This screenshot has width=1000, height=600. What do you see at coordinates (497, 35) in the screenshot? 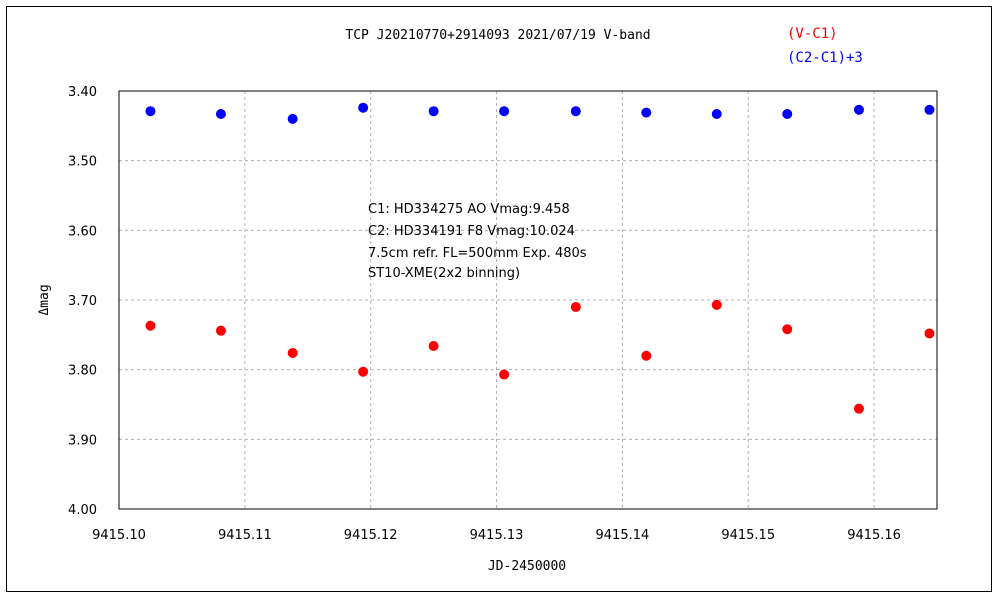
I see `chart-title: TCP J20210770+2914093 2021/07/19 V-band` at bounding box center [497, 35].